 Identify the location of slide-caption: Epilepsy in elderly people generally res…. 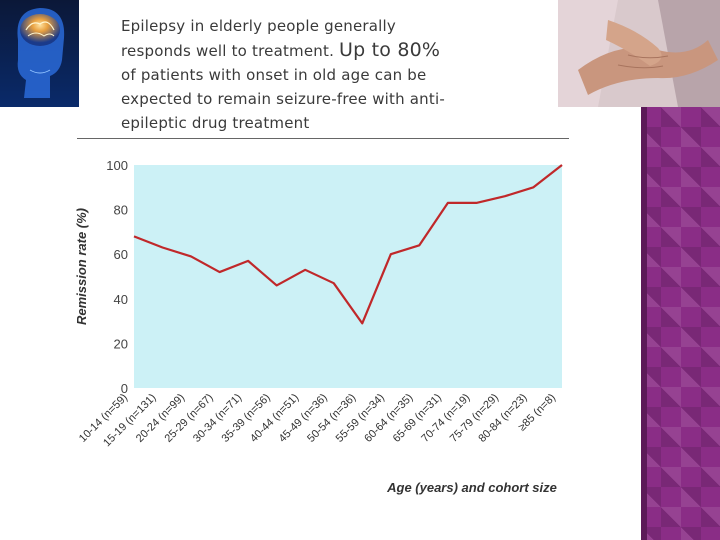
(341, 74).